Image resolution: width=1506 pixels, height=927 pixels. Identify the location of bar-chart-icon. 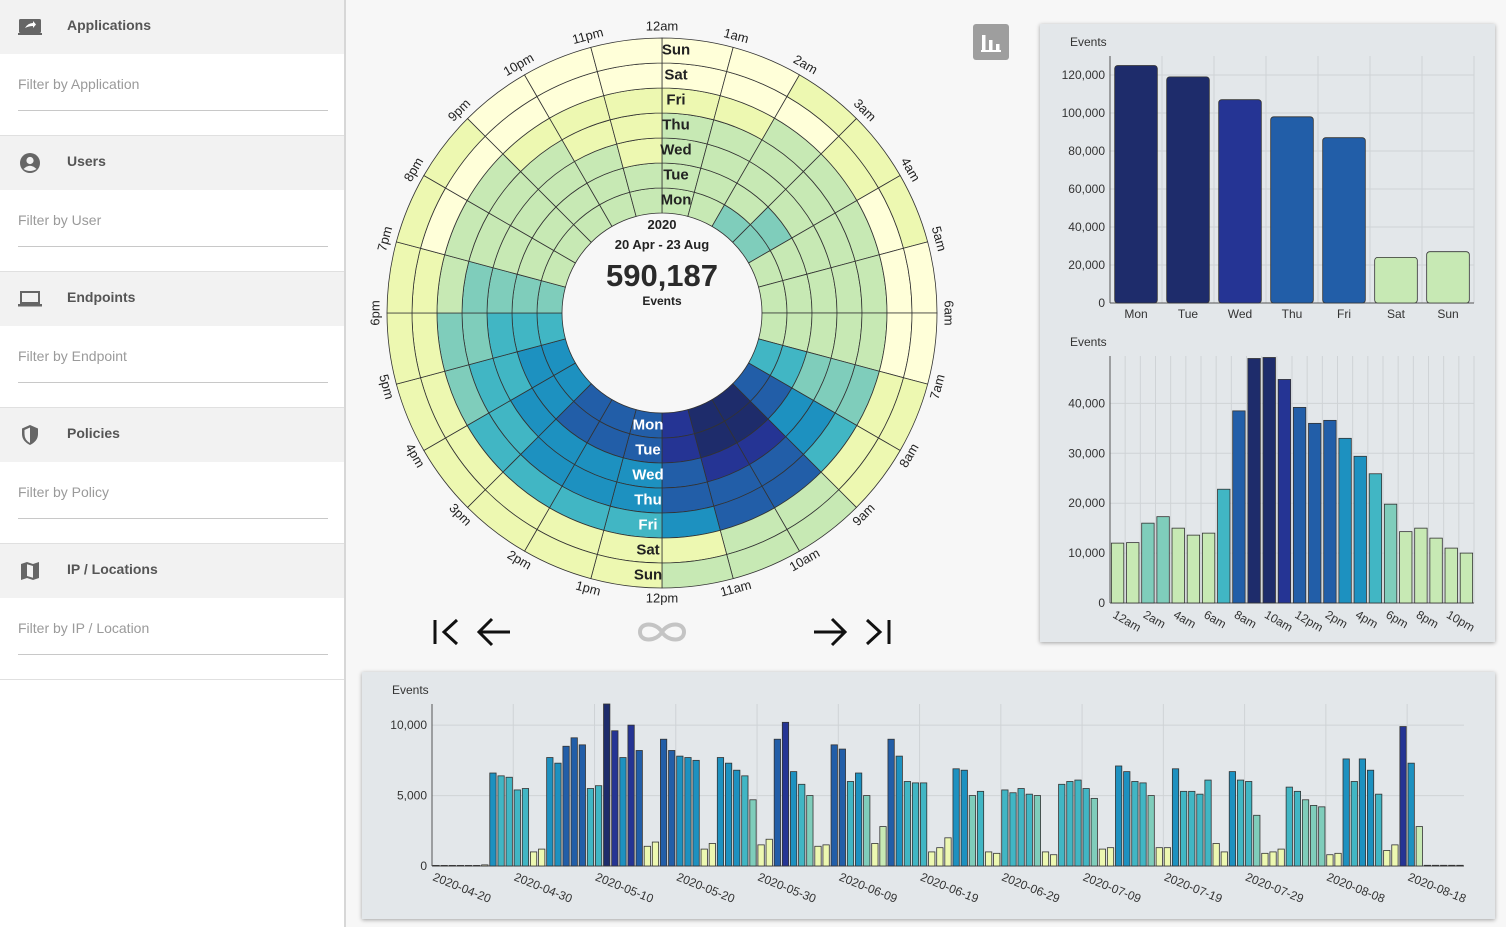
(991, 43).